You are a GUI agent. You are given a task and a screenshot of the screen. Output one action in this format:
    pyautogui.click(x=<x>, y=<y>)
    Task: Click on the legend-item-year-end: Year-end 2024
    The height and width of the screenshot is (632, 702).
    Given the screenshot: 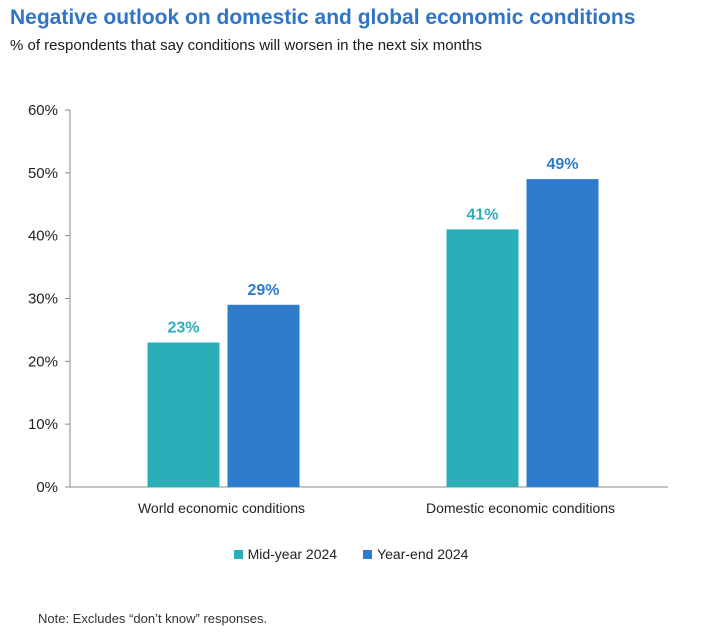 What is the action you would take?
    pyautogui.click(x=415, y=554)
    